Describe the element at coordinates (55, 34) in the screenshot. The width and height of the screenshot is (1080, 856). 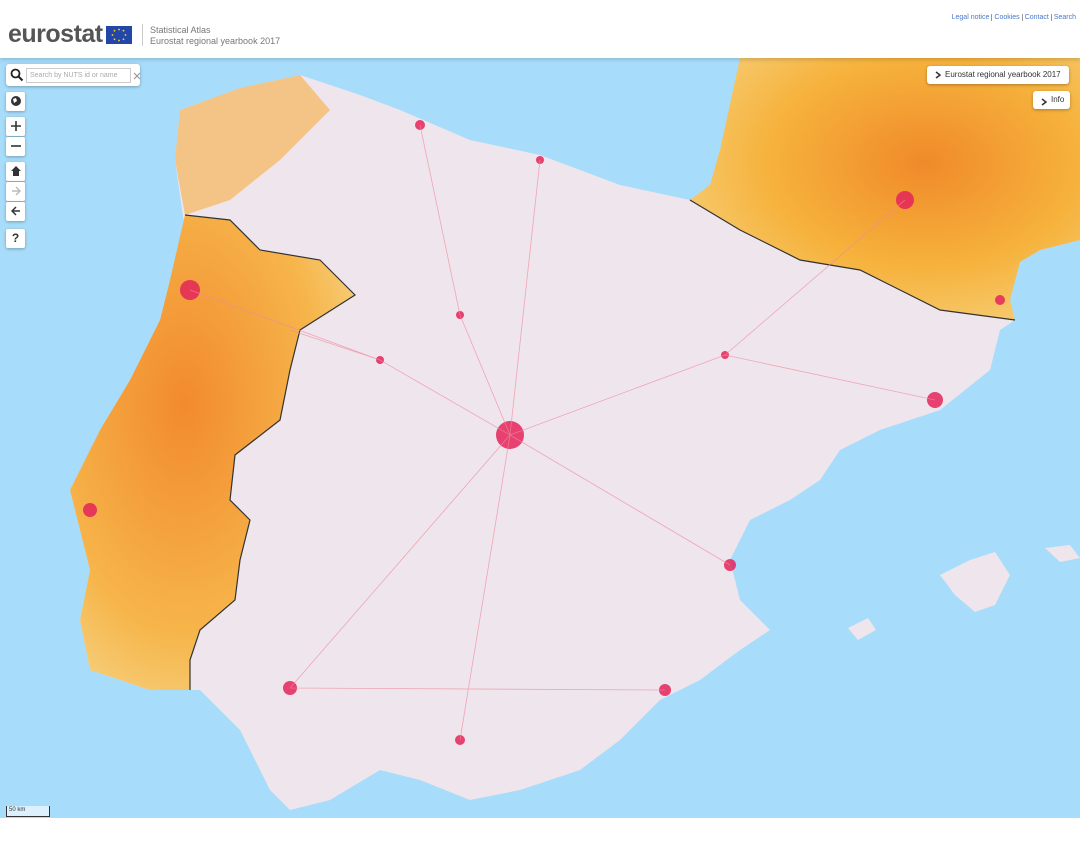
I see `logo: eurostat` at that location.